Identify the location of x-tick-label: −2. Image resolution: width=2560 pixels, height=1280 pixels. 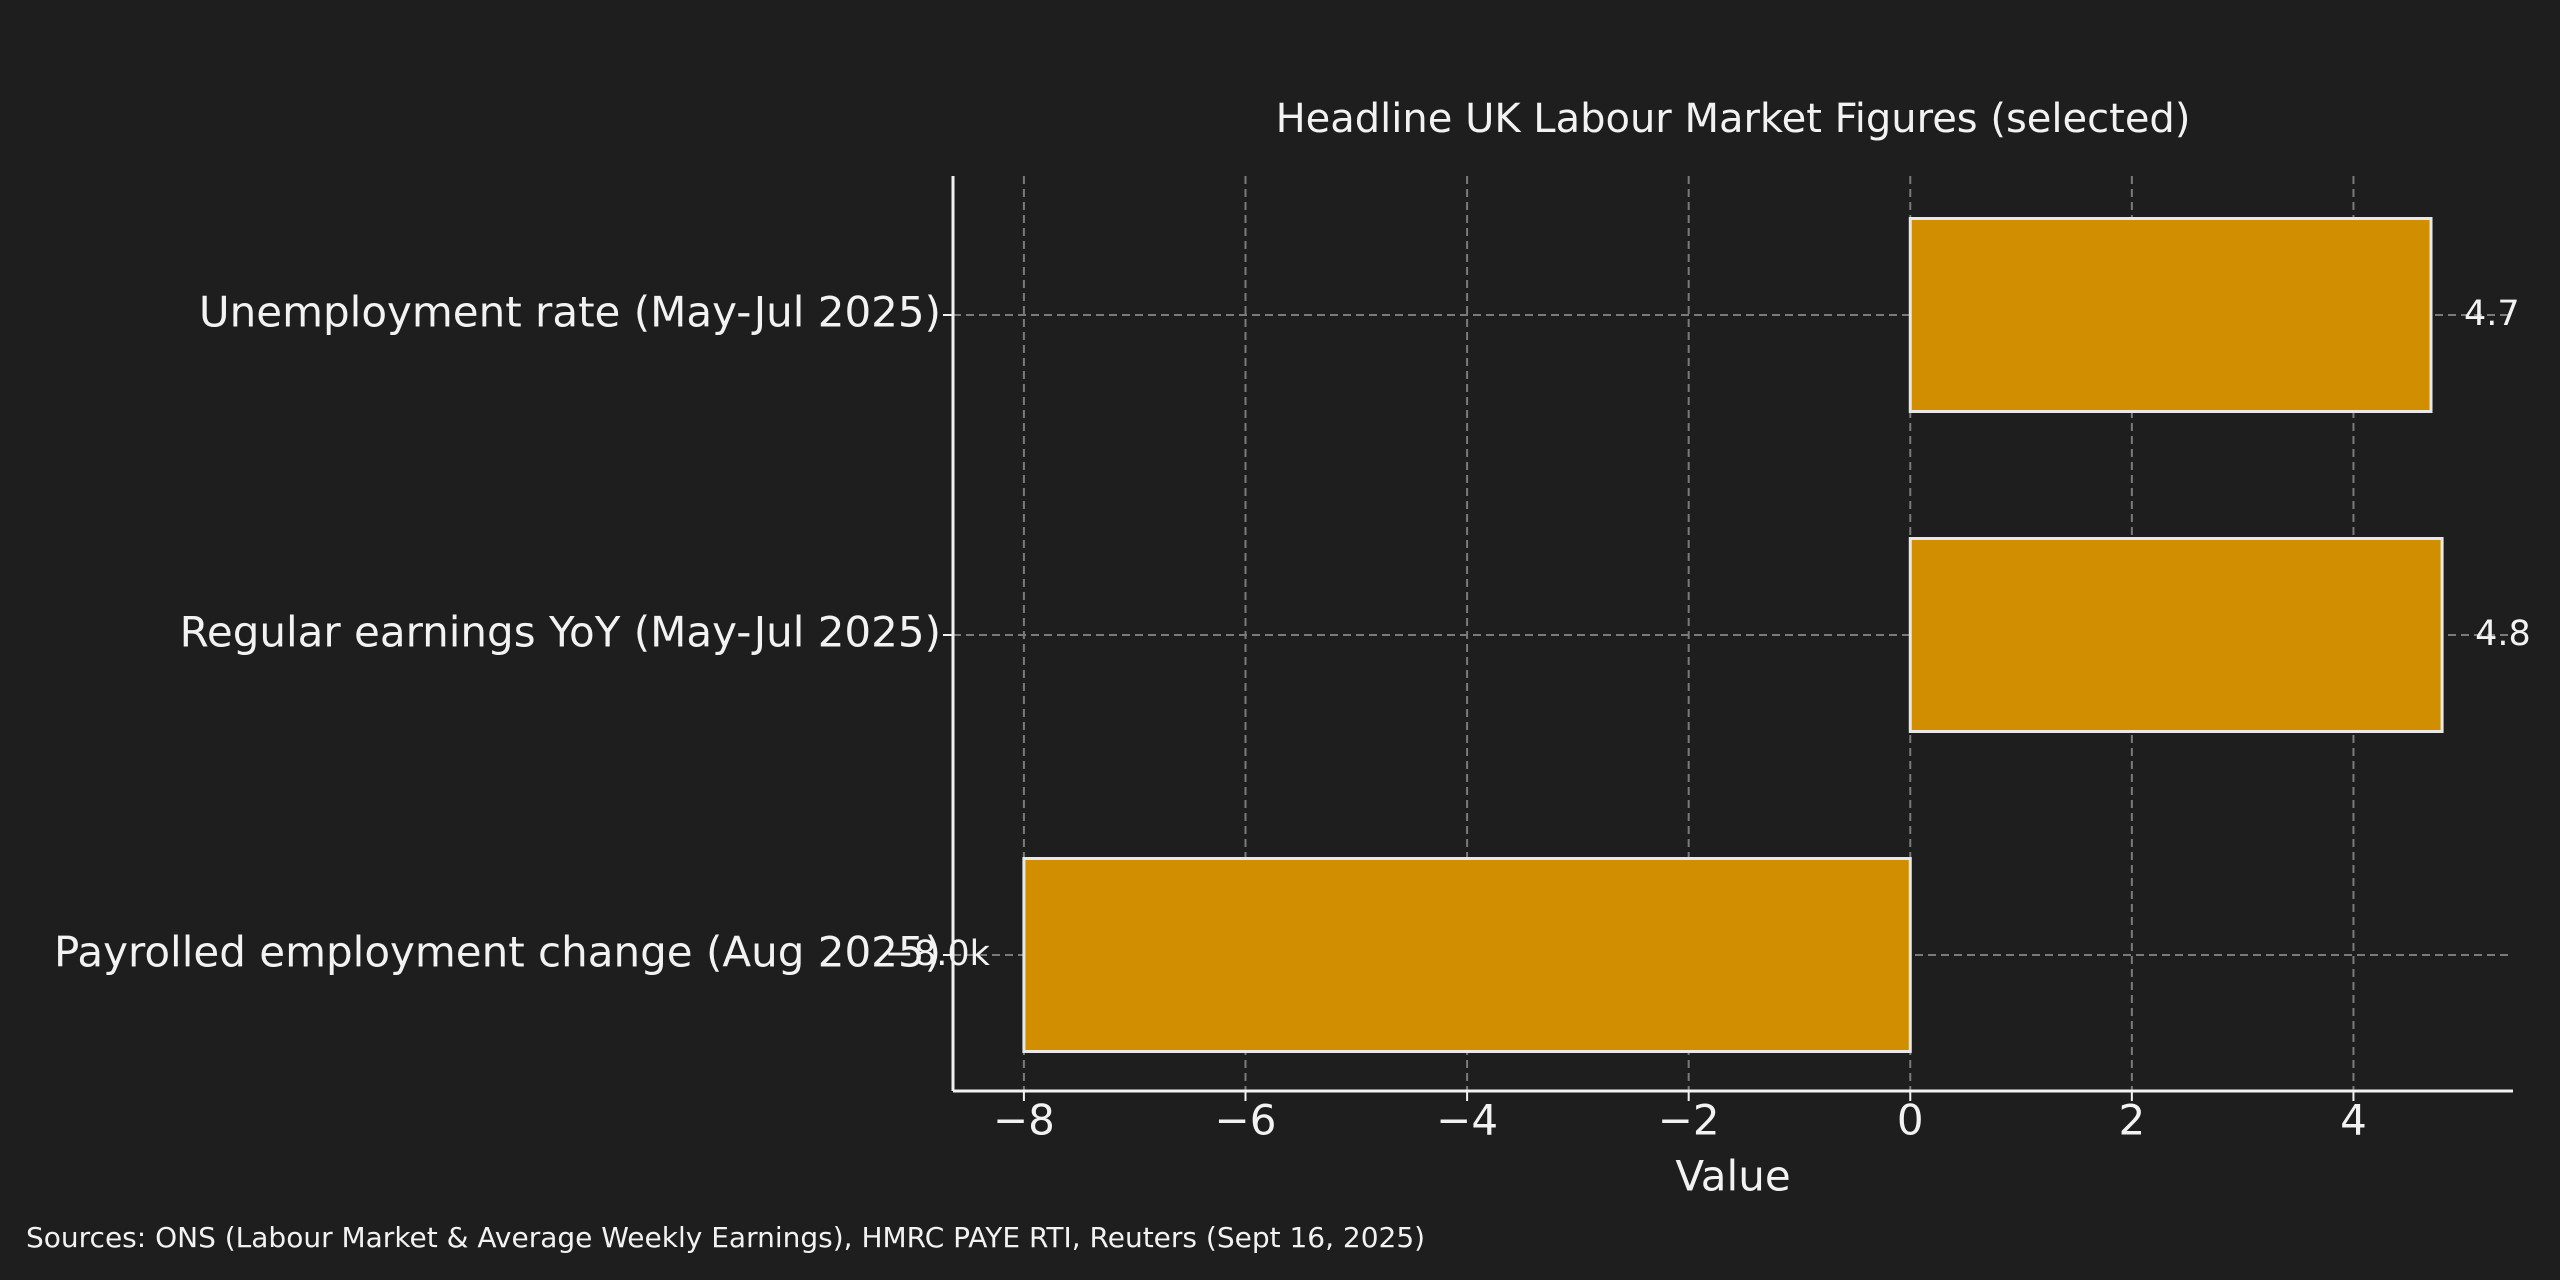
(1689, 1120).